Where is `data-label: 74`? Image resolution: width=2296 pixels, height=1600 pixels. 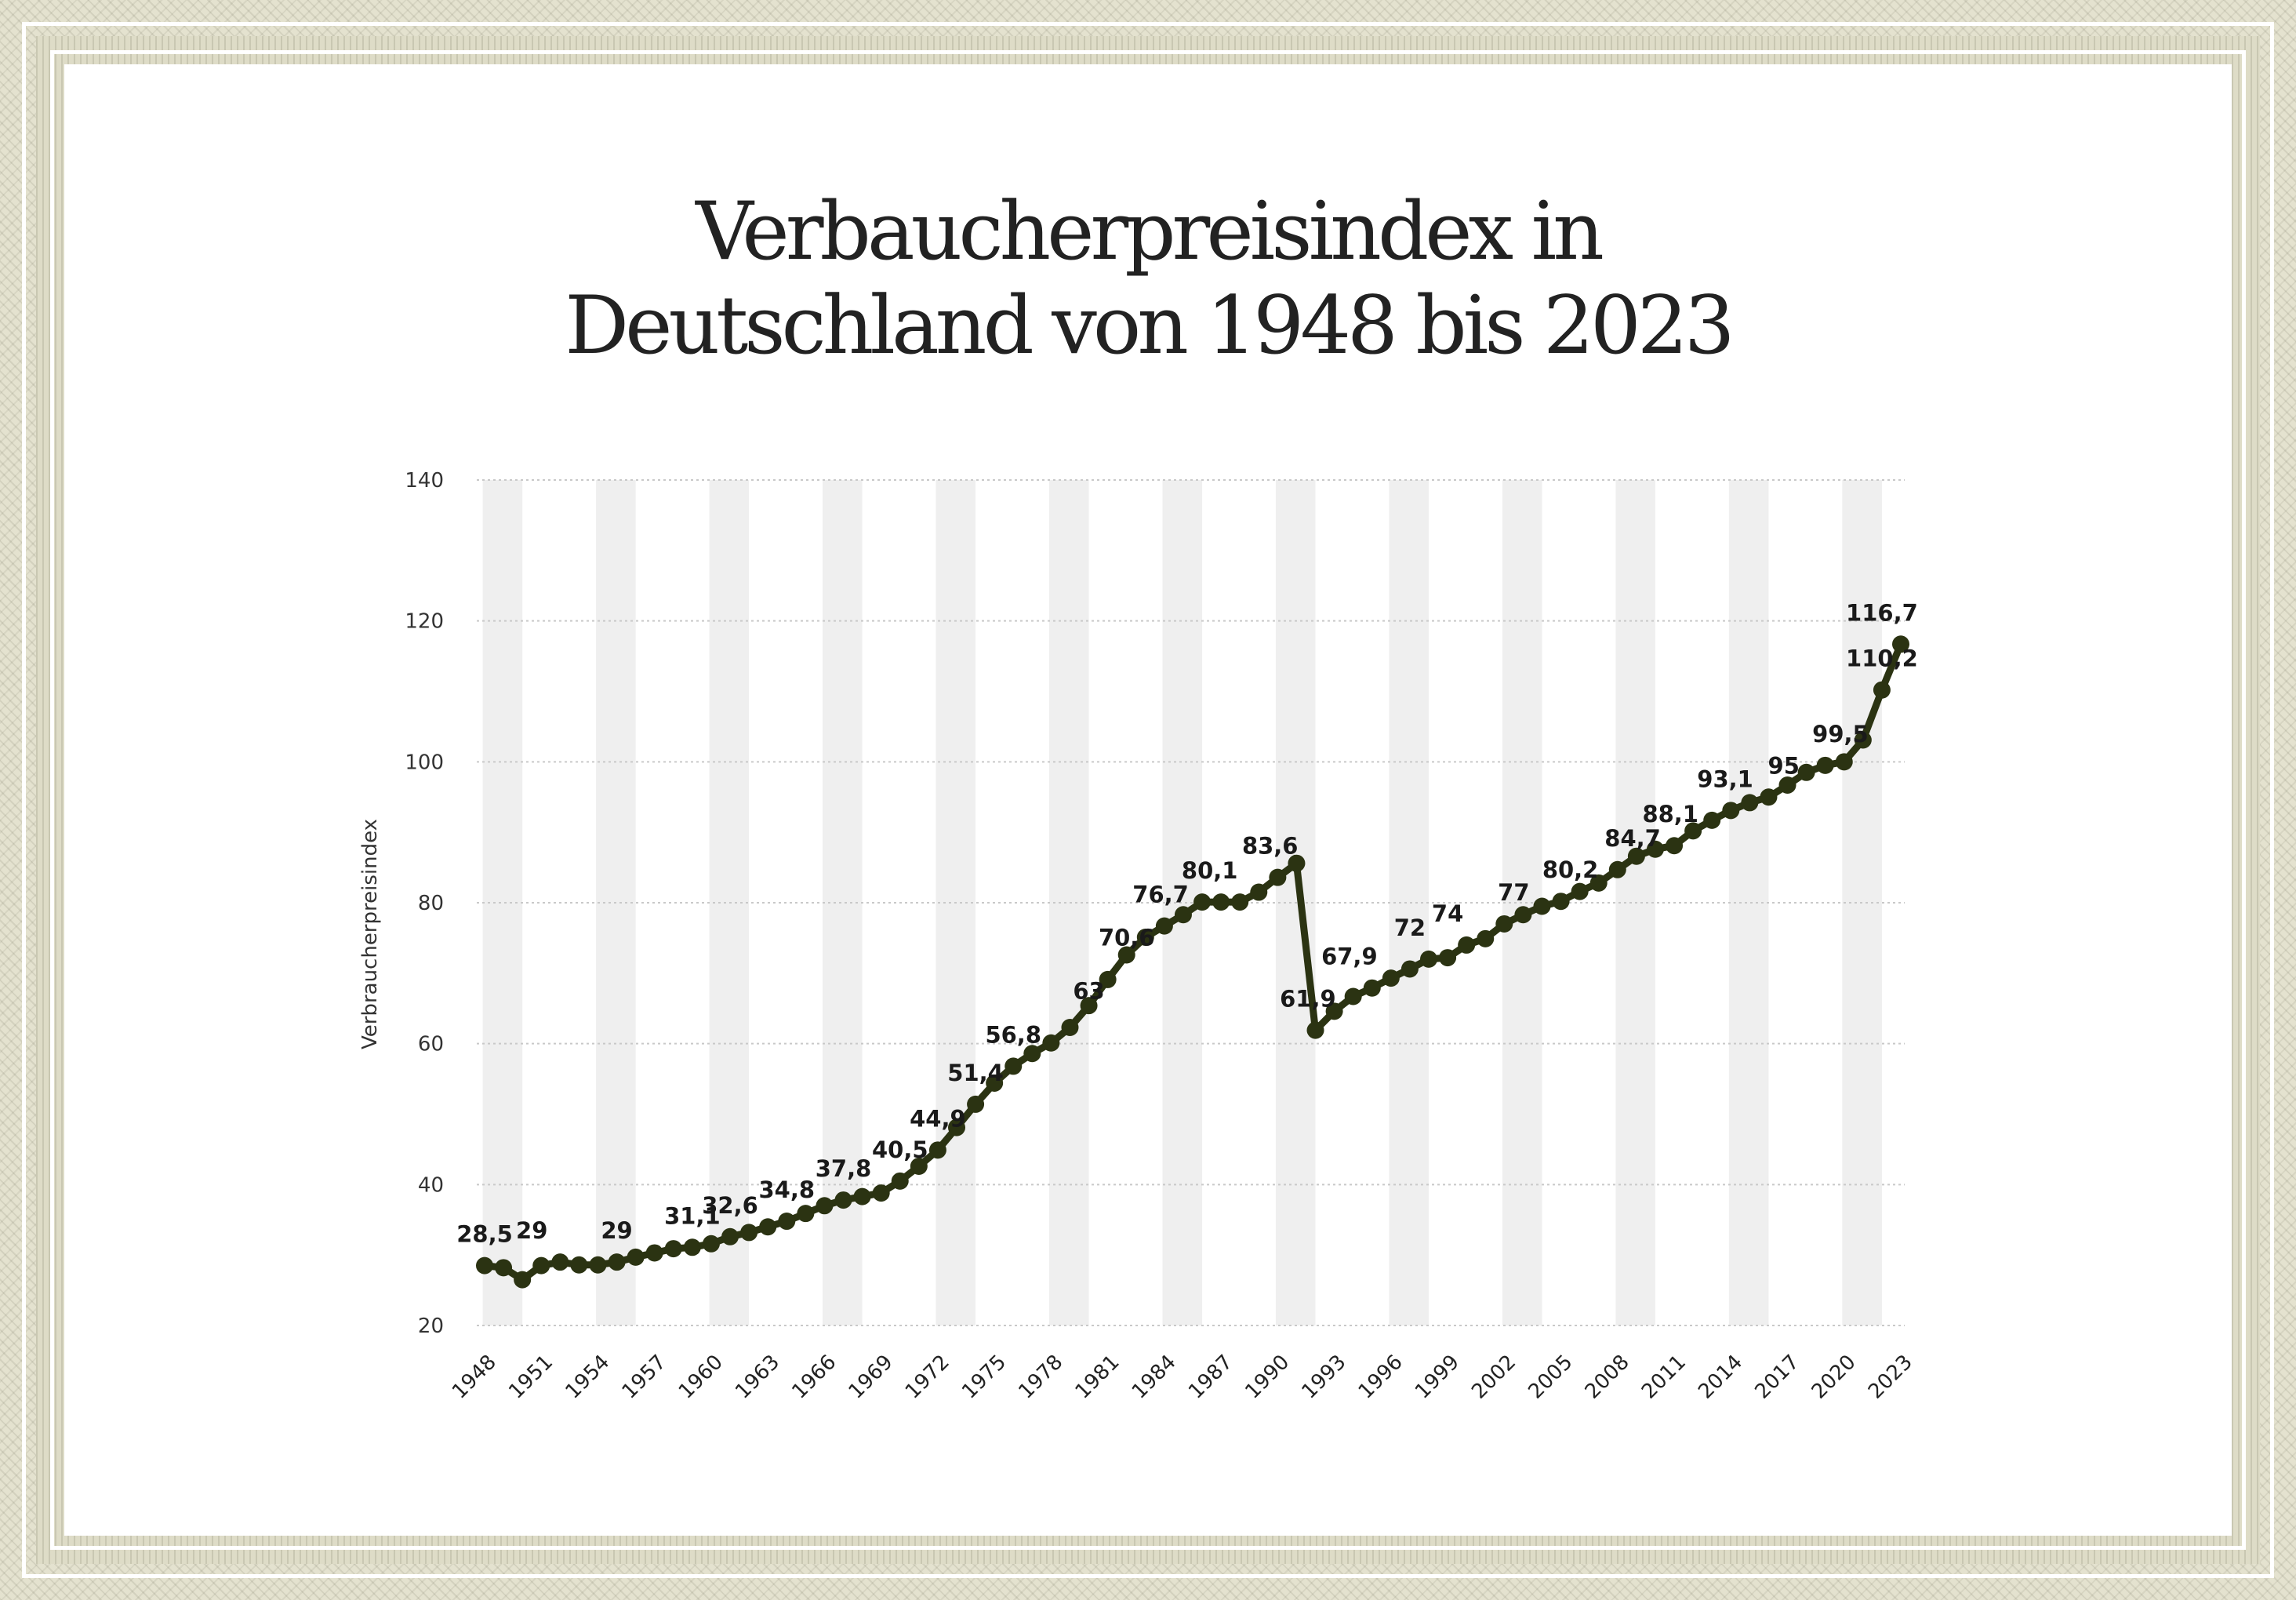
data-label: 74 is located at coordinates (1447, 913).